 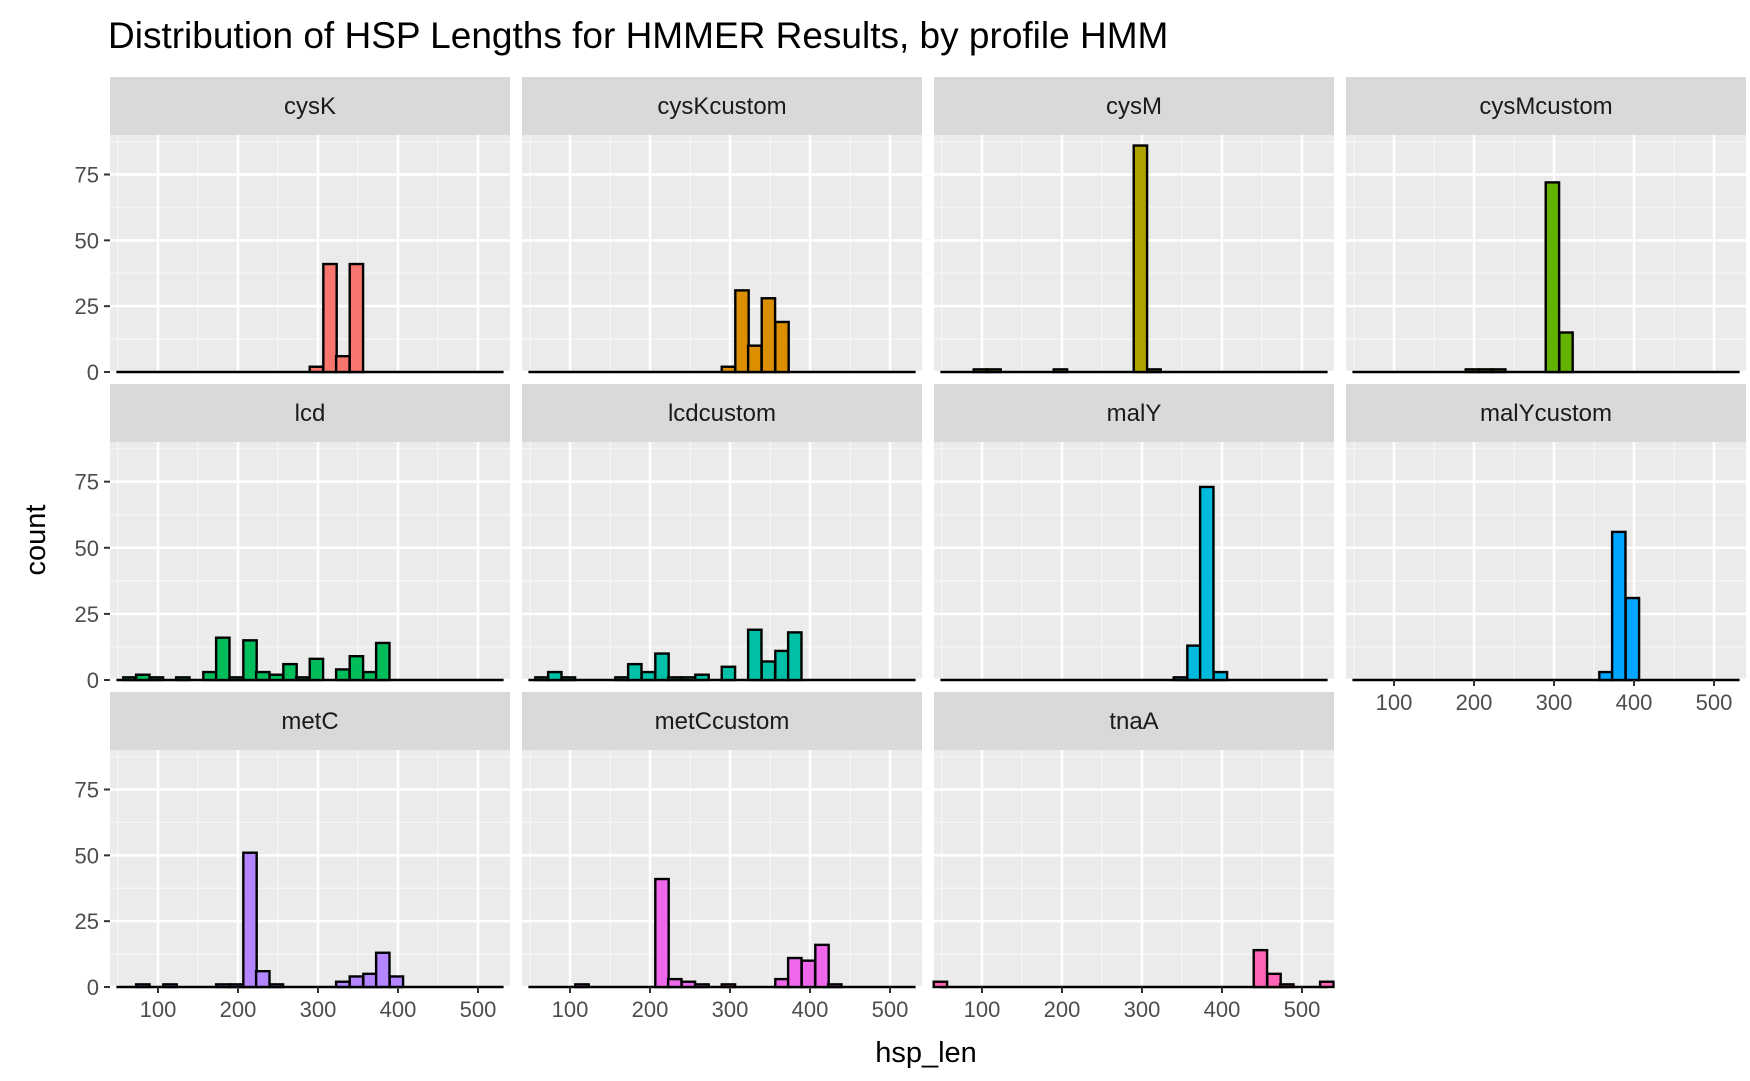 I want to click on facet-strip-label: metC, so click(x=309, y=721).